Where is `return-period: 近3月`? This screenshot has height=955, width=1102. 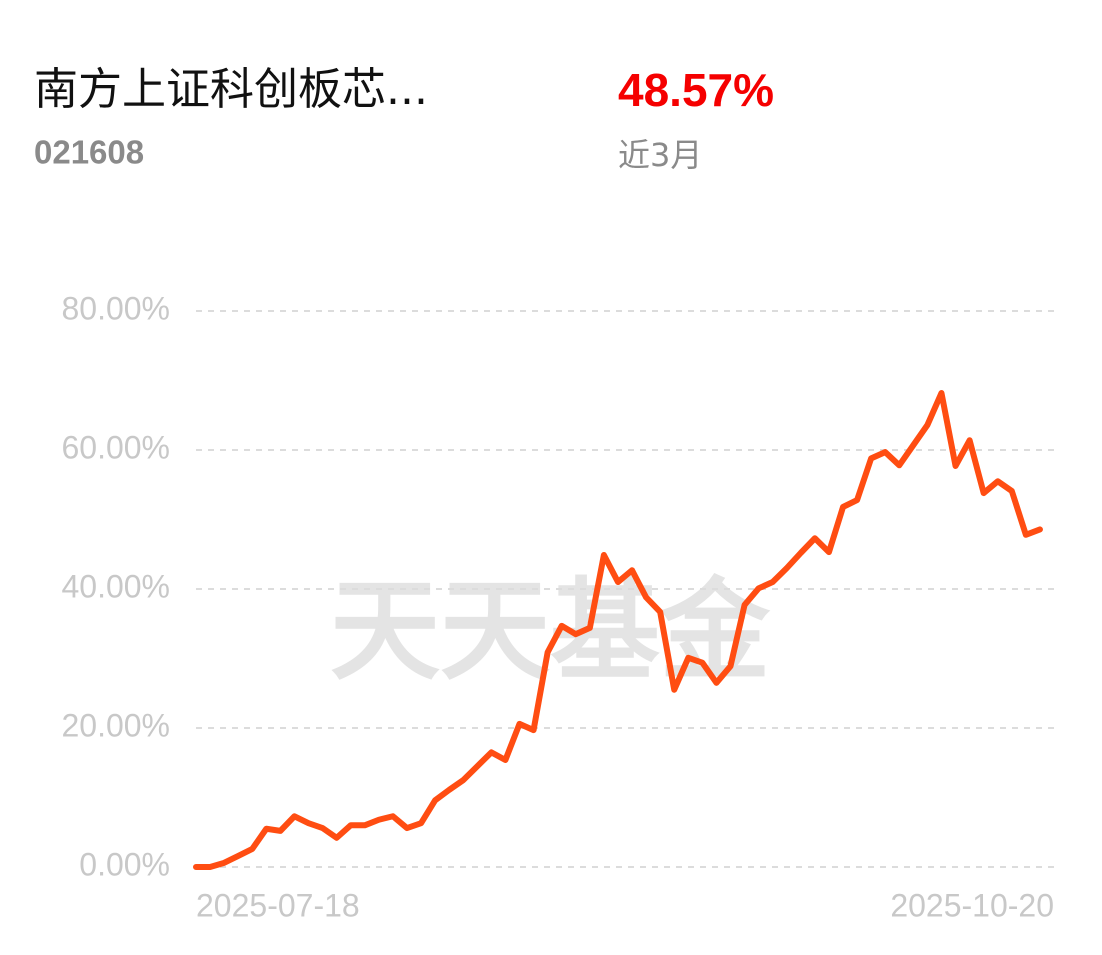
return-period: 近3月 is located at coordinates (660, 155).